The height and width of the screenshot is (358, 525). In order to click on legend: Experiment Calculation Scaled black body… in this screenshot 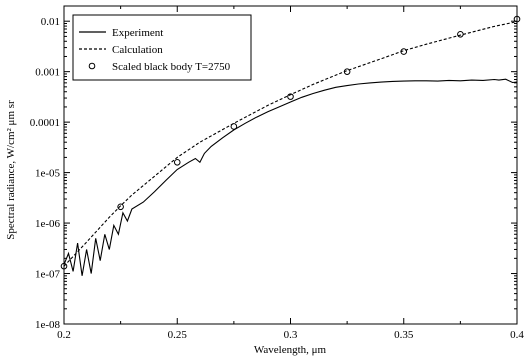, I will do `click(162, 47)`.